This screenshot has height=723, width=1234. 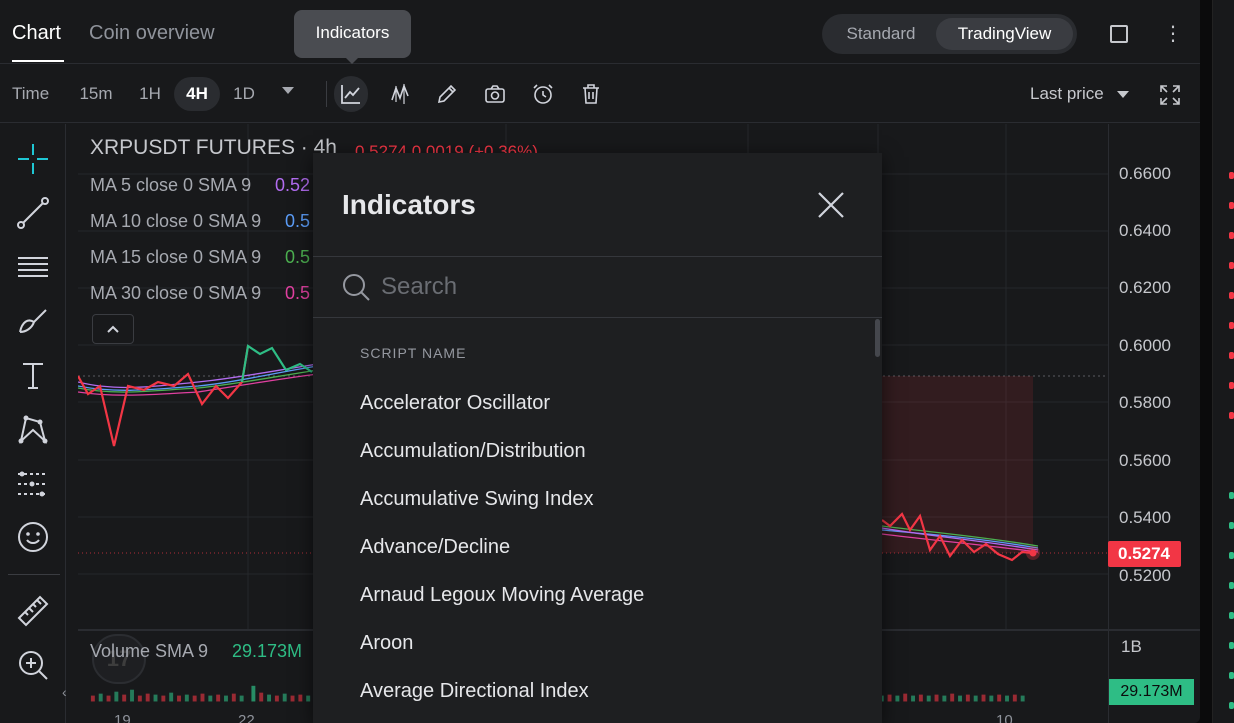 I want to click on delete-drawings-button, so click(x=591, y=94).